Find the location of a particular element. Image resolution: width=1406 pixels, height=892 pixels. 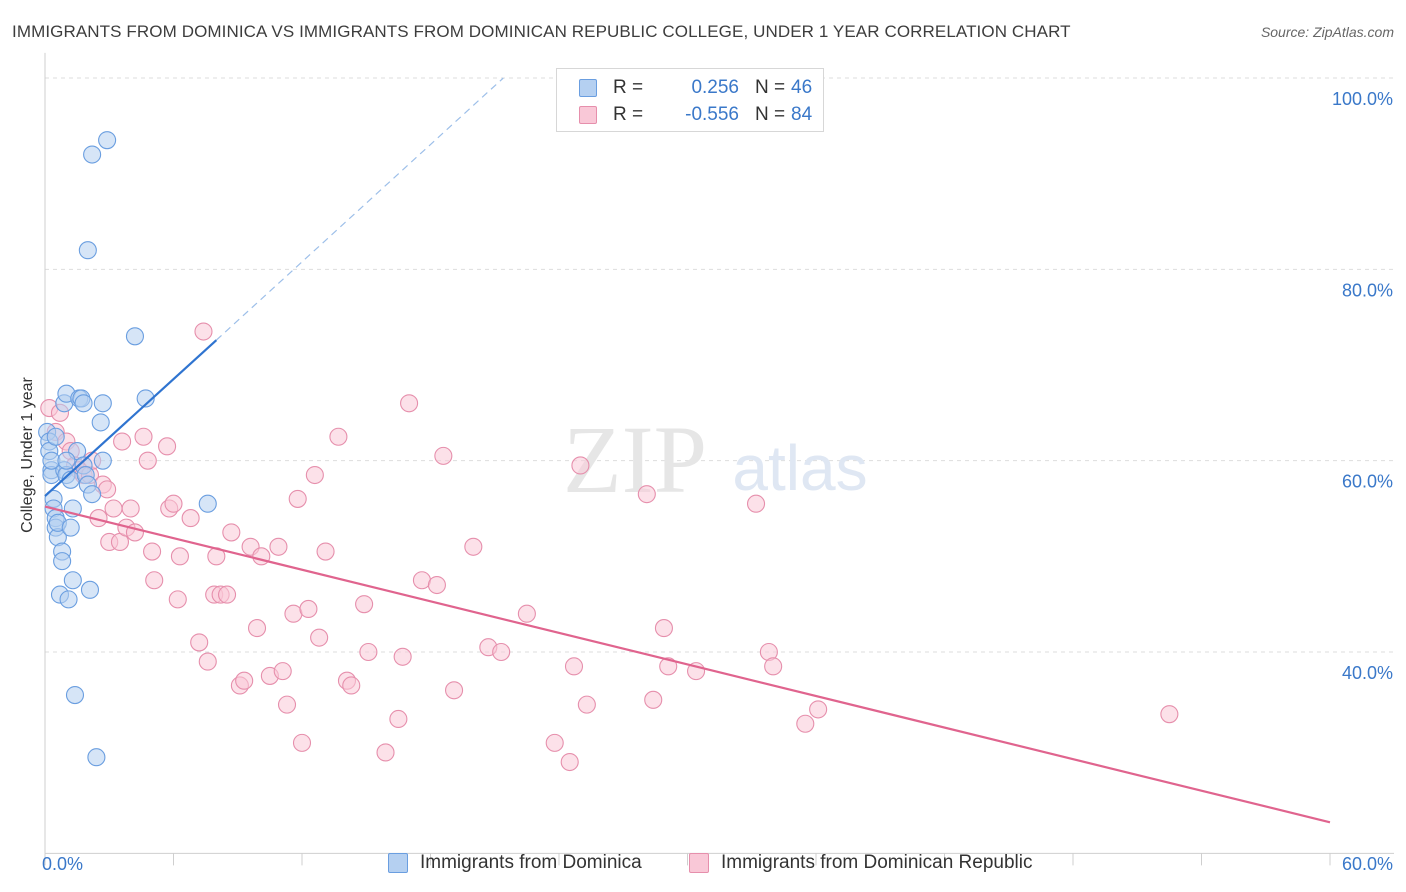

bottom-legend-label: Immigrants from Dominica is located at coordinates (531, 862).